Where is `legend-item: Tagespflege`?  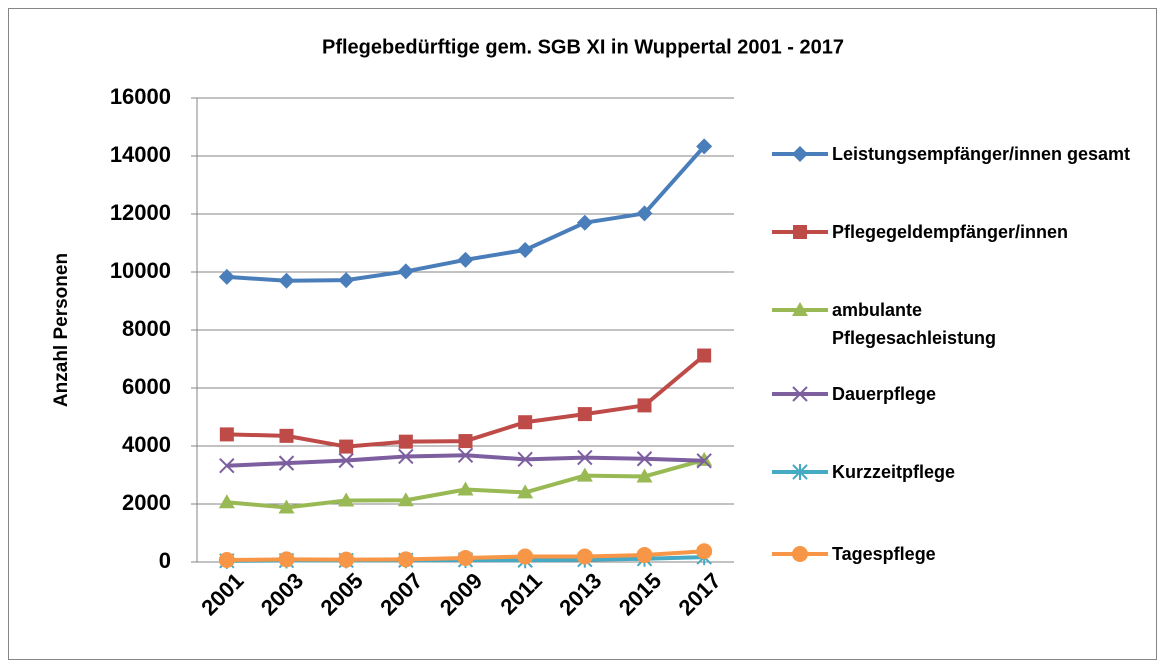
legend-item: Tagespflege is located at coordinates (962, 554).